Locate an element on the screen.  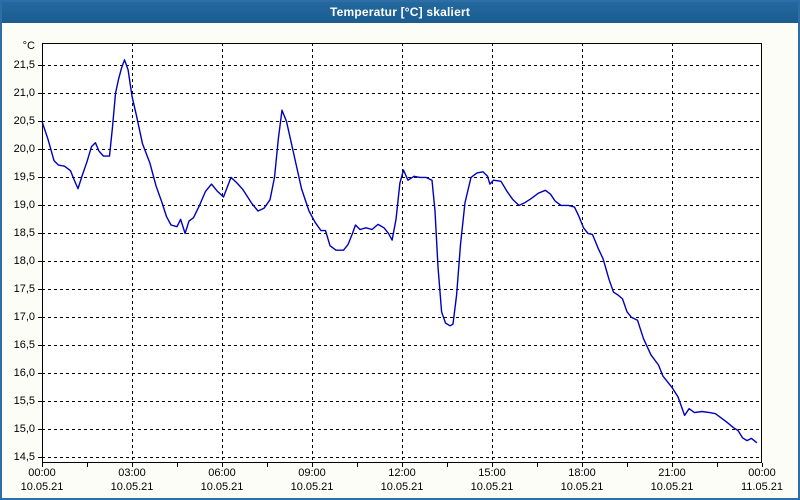
x-tick-time-label: 09:00 is located at coordinates (312, 473).